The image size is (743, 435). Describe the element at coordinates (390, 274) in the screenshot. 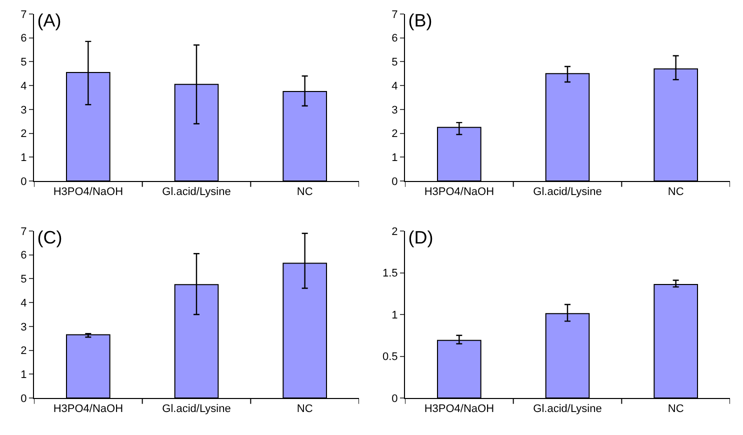

I see `y-tick-label: 1.5` at that location.